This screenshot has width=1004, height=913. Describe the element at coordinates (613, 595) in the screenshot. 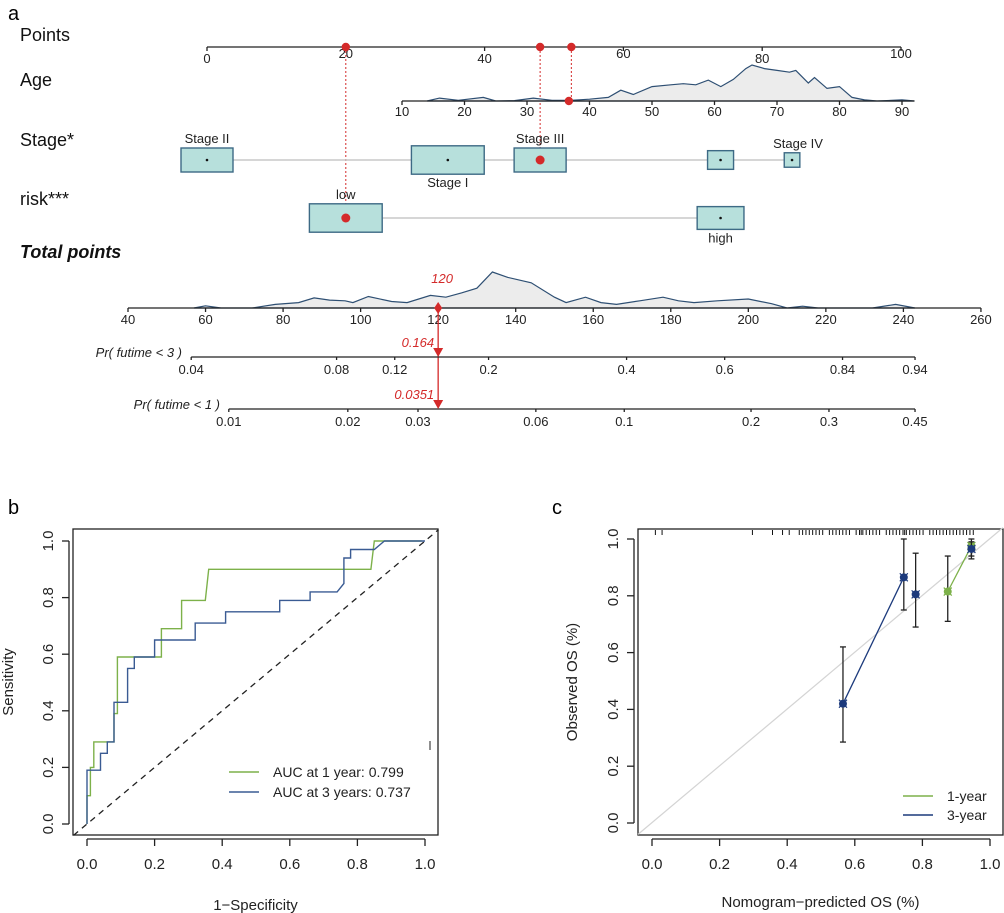

I see `y-tick-label: 0.8` at that location.